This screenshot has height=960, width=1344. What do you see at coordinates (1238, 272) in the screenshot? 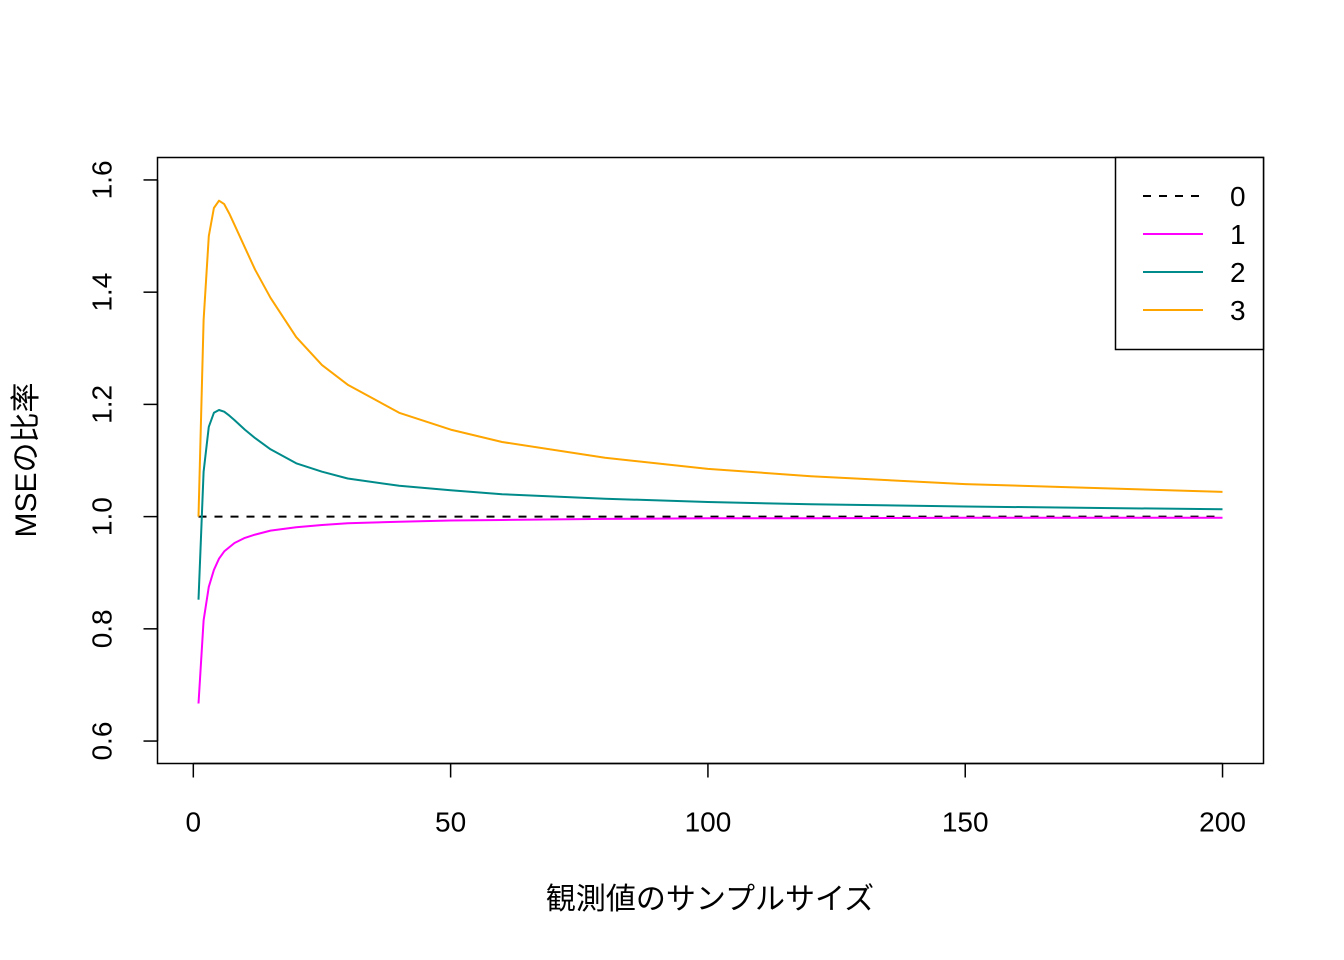
I see `legend-label-2: 2` at bounding box center [1238, 272].